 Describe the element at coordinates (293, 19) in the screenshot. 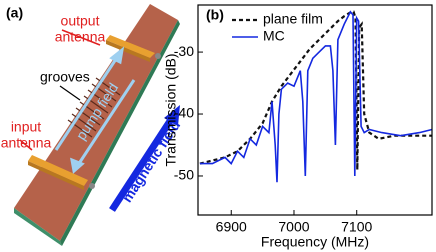

I see `legend-label: plane film` at that location.